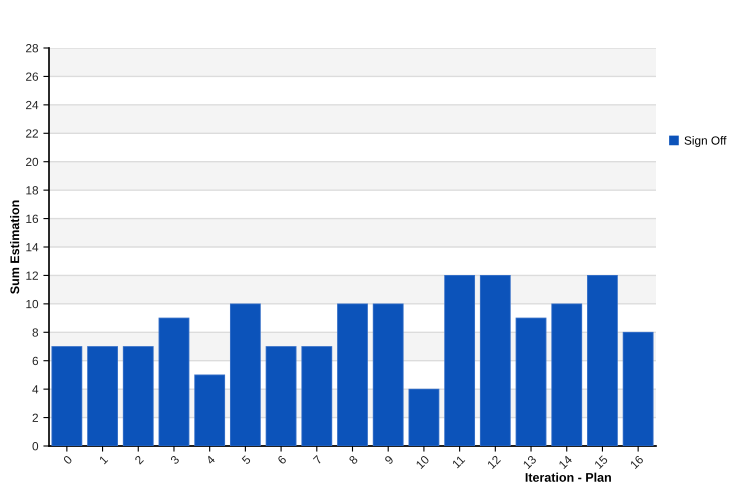 This screenshot has height=499, width=751. Describe the element at coordinates (568, 477) in the screenshot. I see `x-axis-title: Iteration - Plan` at that location.